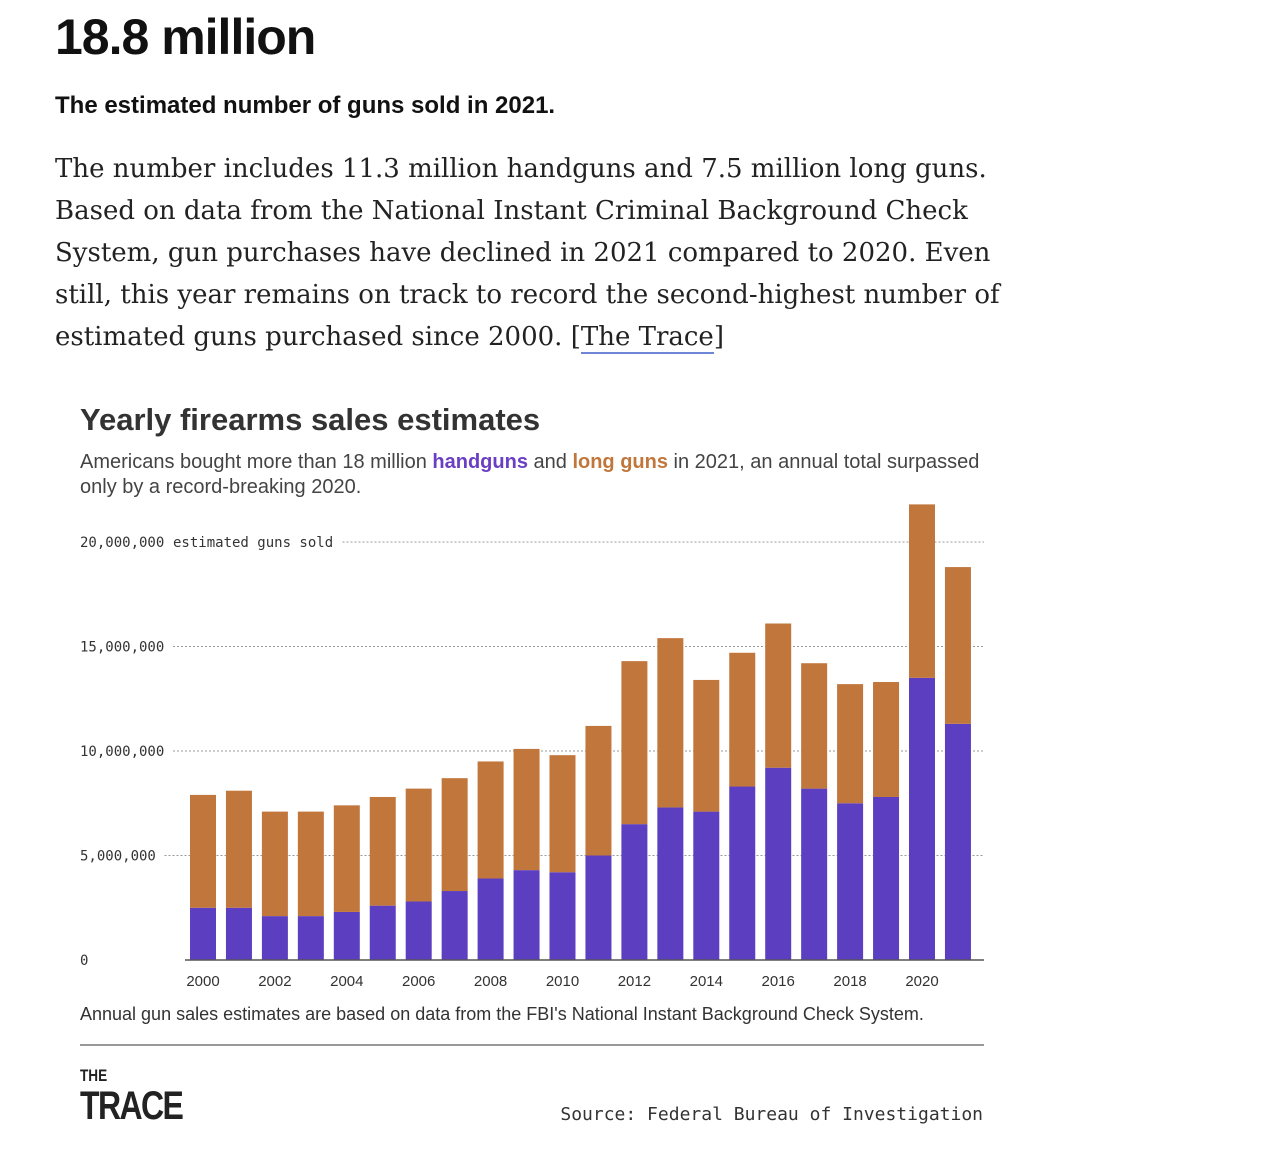  Describe the element at coordinates (620, 462) in the screenshot. I see `long-guns-legend-label: long guns` at that location.